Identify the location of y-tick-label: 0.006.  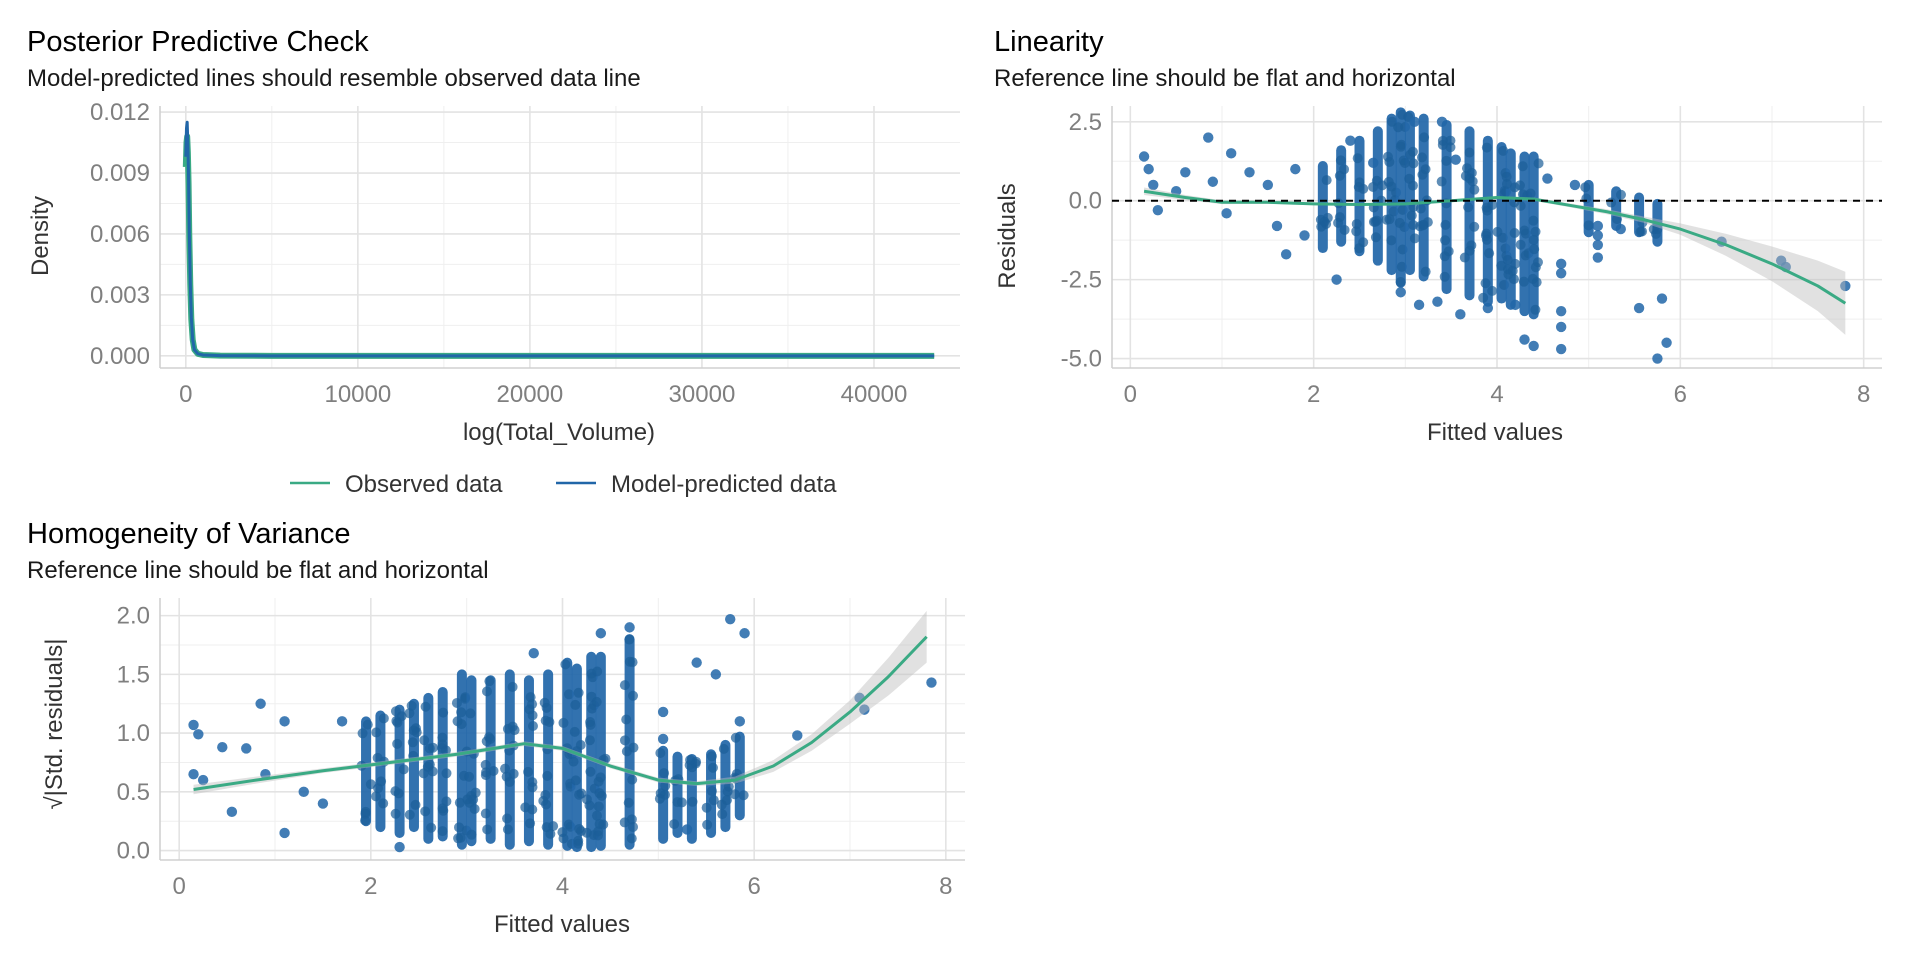
(120, 234).